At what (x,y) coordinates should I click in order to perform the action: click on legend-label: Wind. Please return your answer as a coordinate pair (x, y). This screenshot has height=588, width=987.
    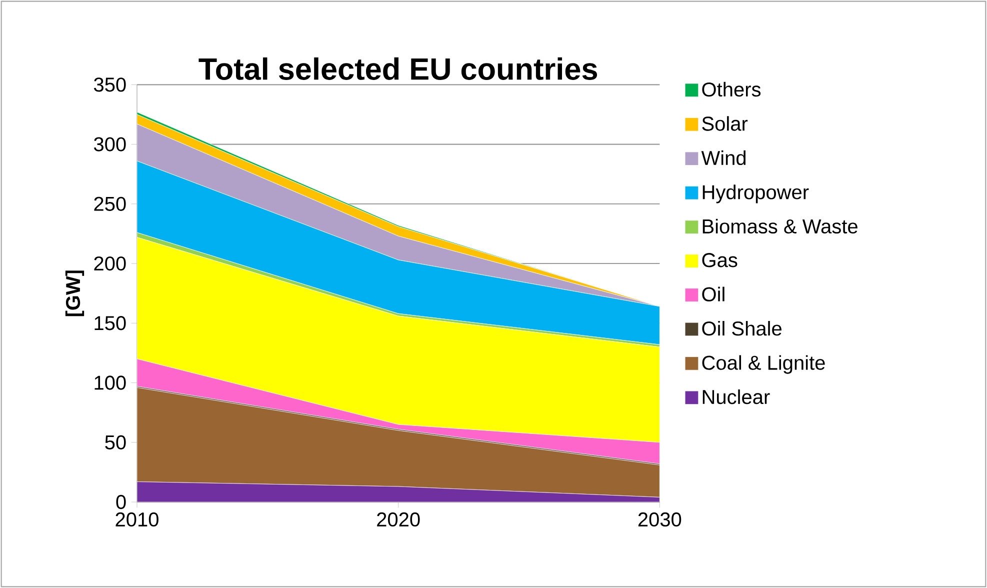
    Looking at the image, I should click on (723, 158).